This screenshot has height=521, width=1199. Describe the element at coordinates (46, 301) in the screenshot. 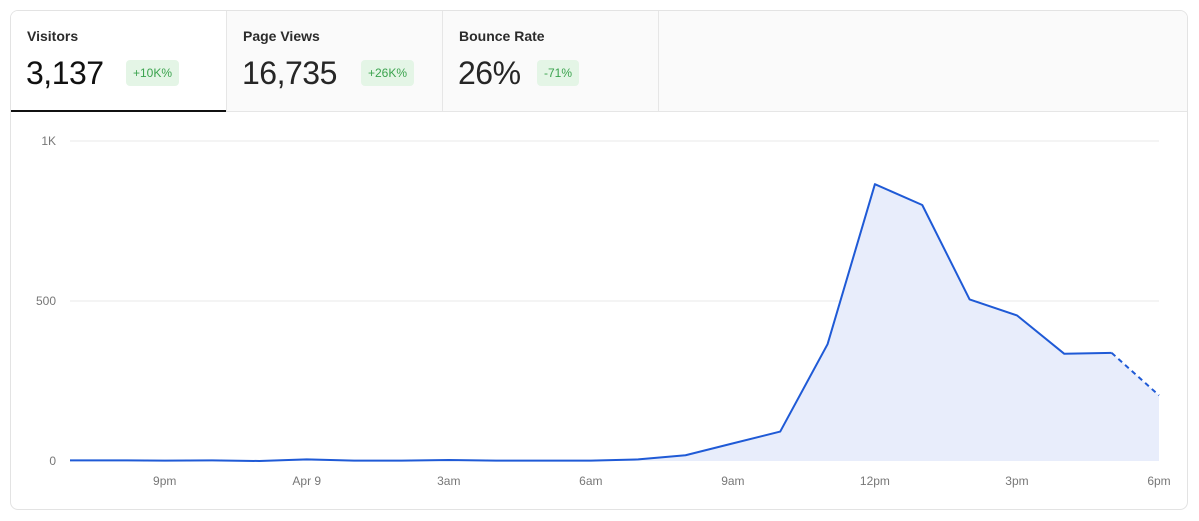

I see `y-tick-label: 500` at that location.